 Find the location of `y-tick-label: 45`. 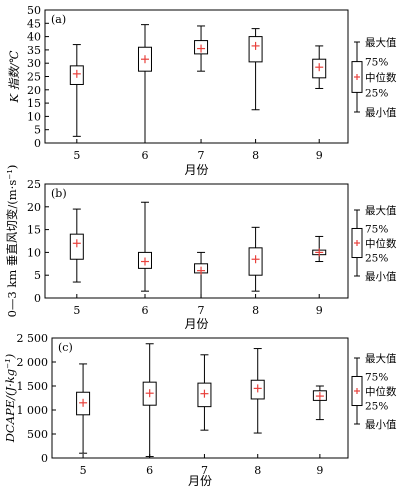

y-tick-label: 45 is located at coordinates (34, 23).